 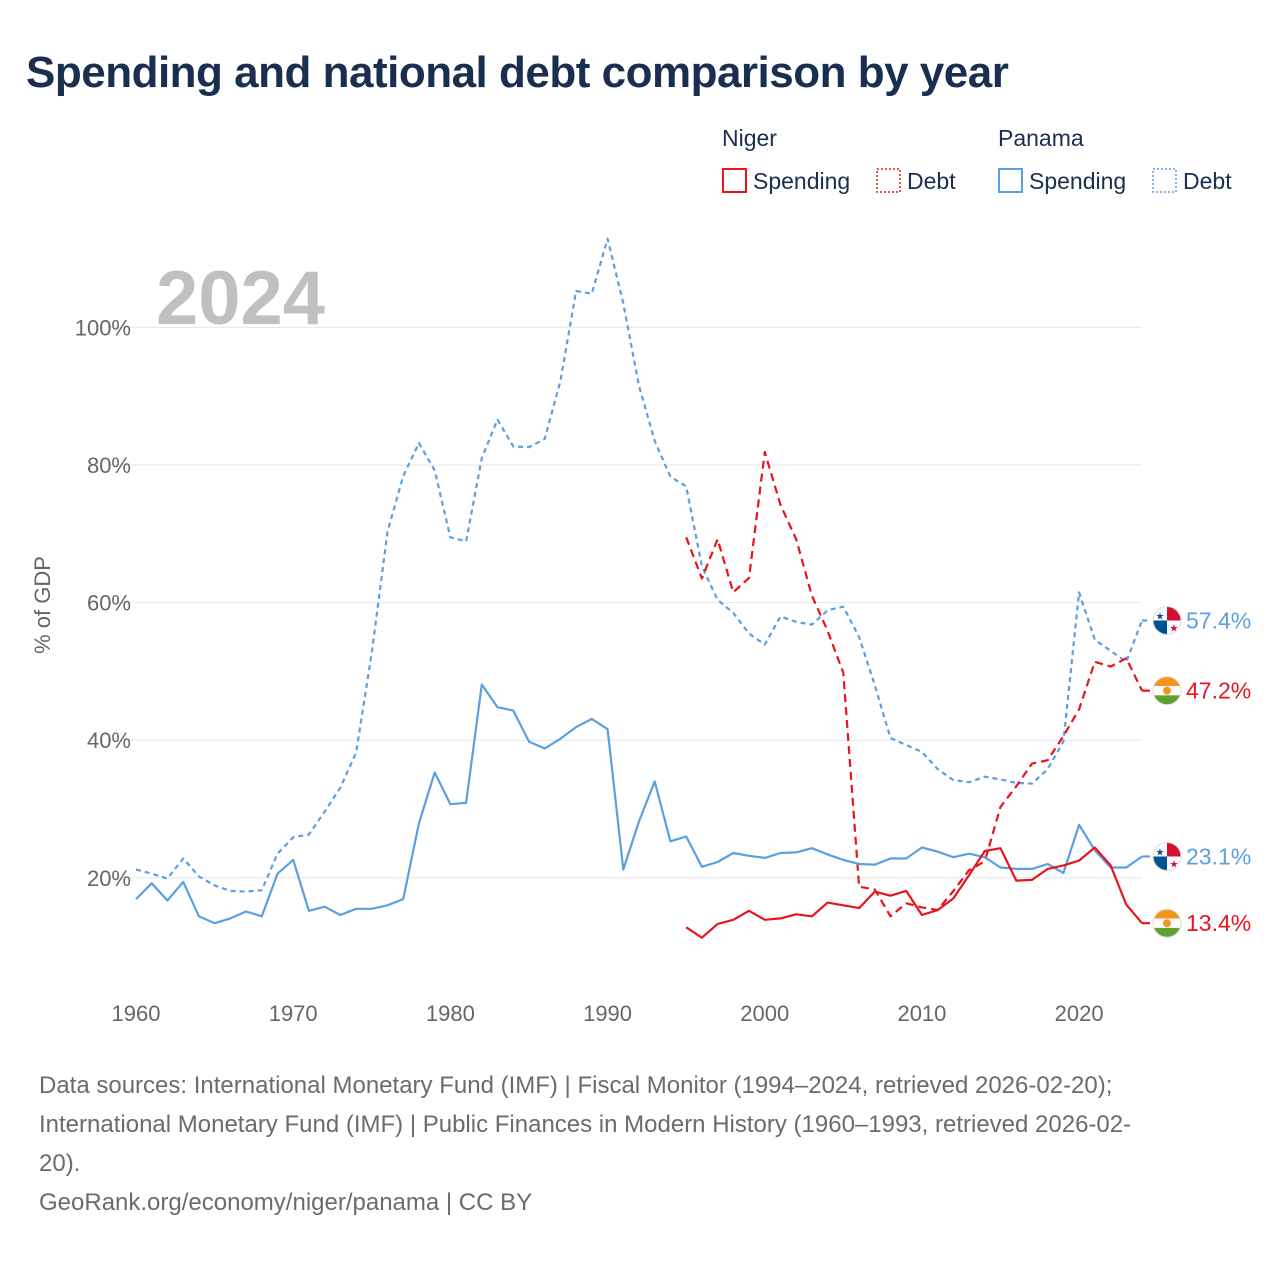 What do you see at coordinates (1218, 621) in the screenshot?
I see `end-label-panama-debt: 57.4%` at bounding box center [1218, 621].